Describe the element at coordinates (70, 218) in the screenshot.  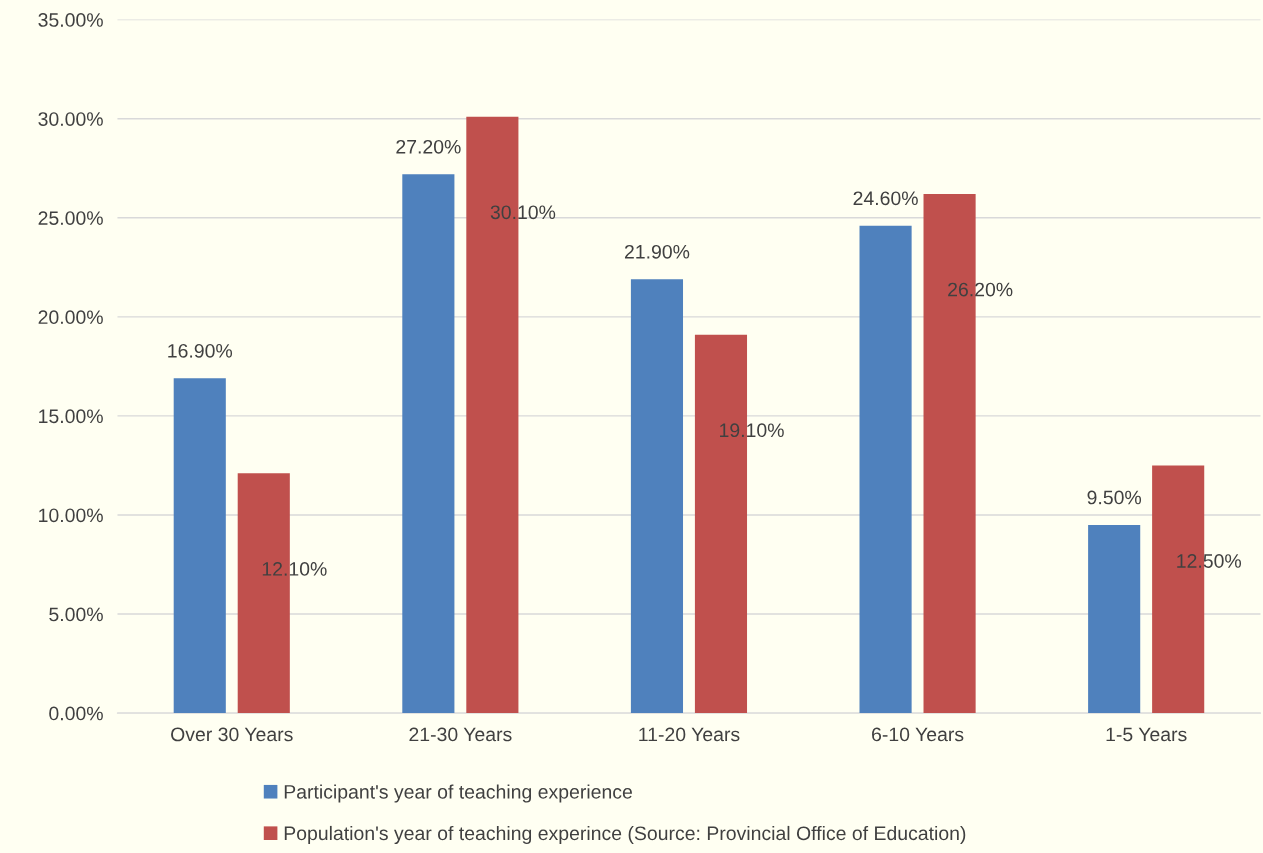
I see `y-tick-label: 25.00%` at that location.